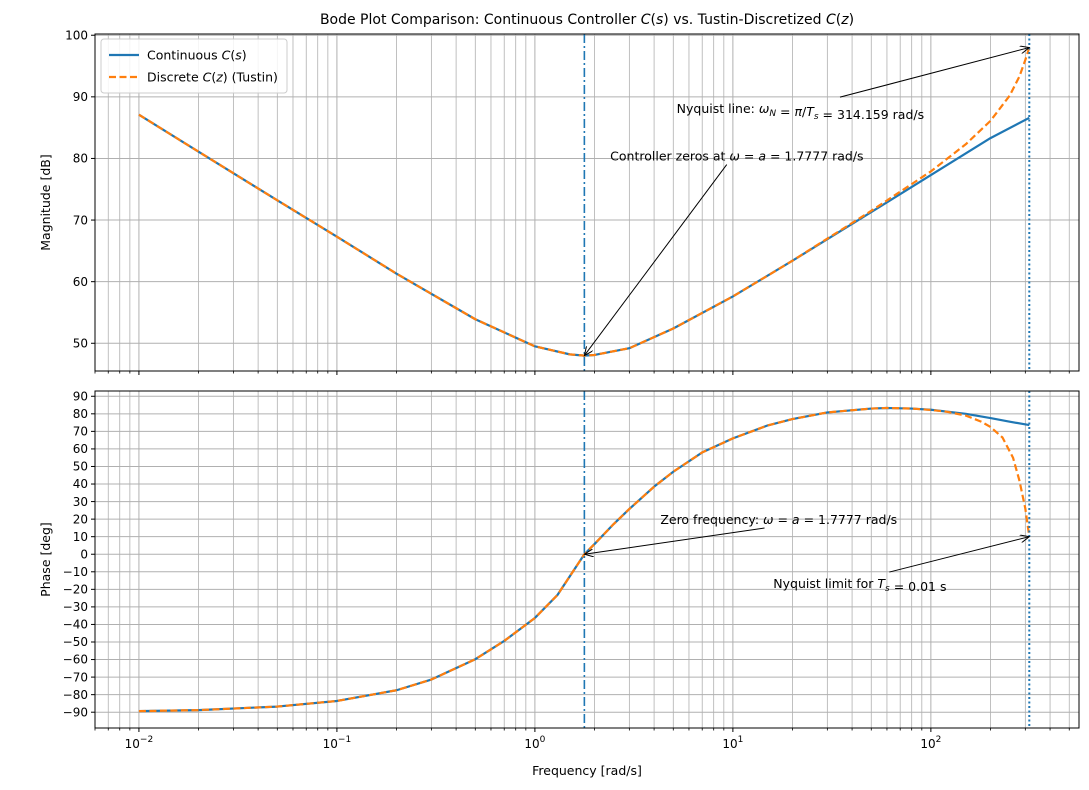 This screenshot has width=1089, height=790. What do you see at coordinates (212, 77) in the screenshot?
I see `legend-label-discrete: Discrete C(z) (Tustin)` at bounding box center [212, 77].